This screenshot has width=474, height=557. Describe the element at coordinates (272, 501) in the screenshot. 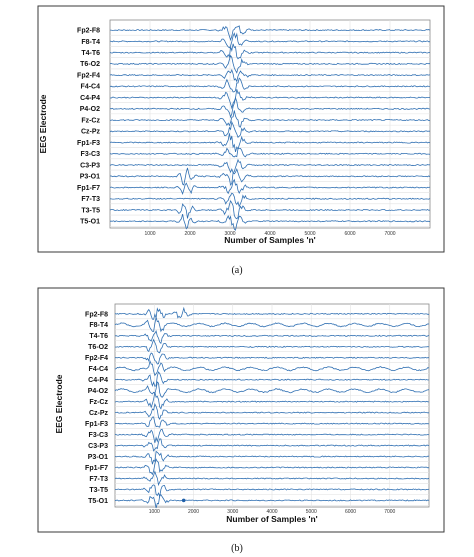

I see `panel-b-trace-t5-o1` at that location.